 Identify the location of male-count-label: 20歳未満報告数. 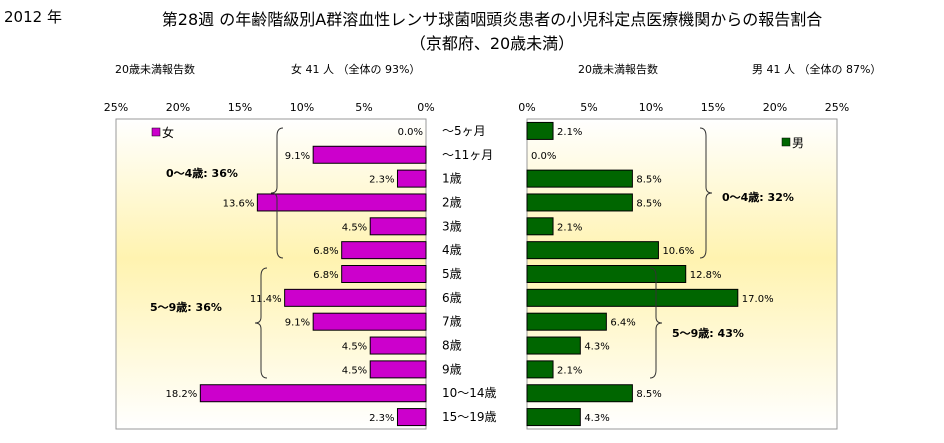
(618, 69).